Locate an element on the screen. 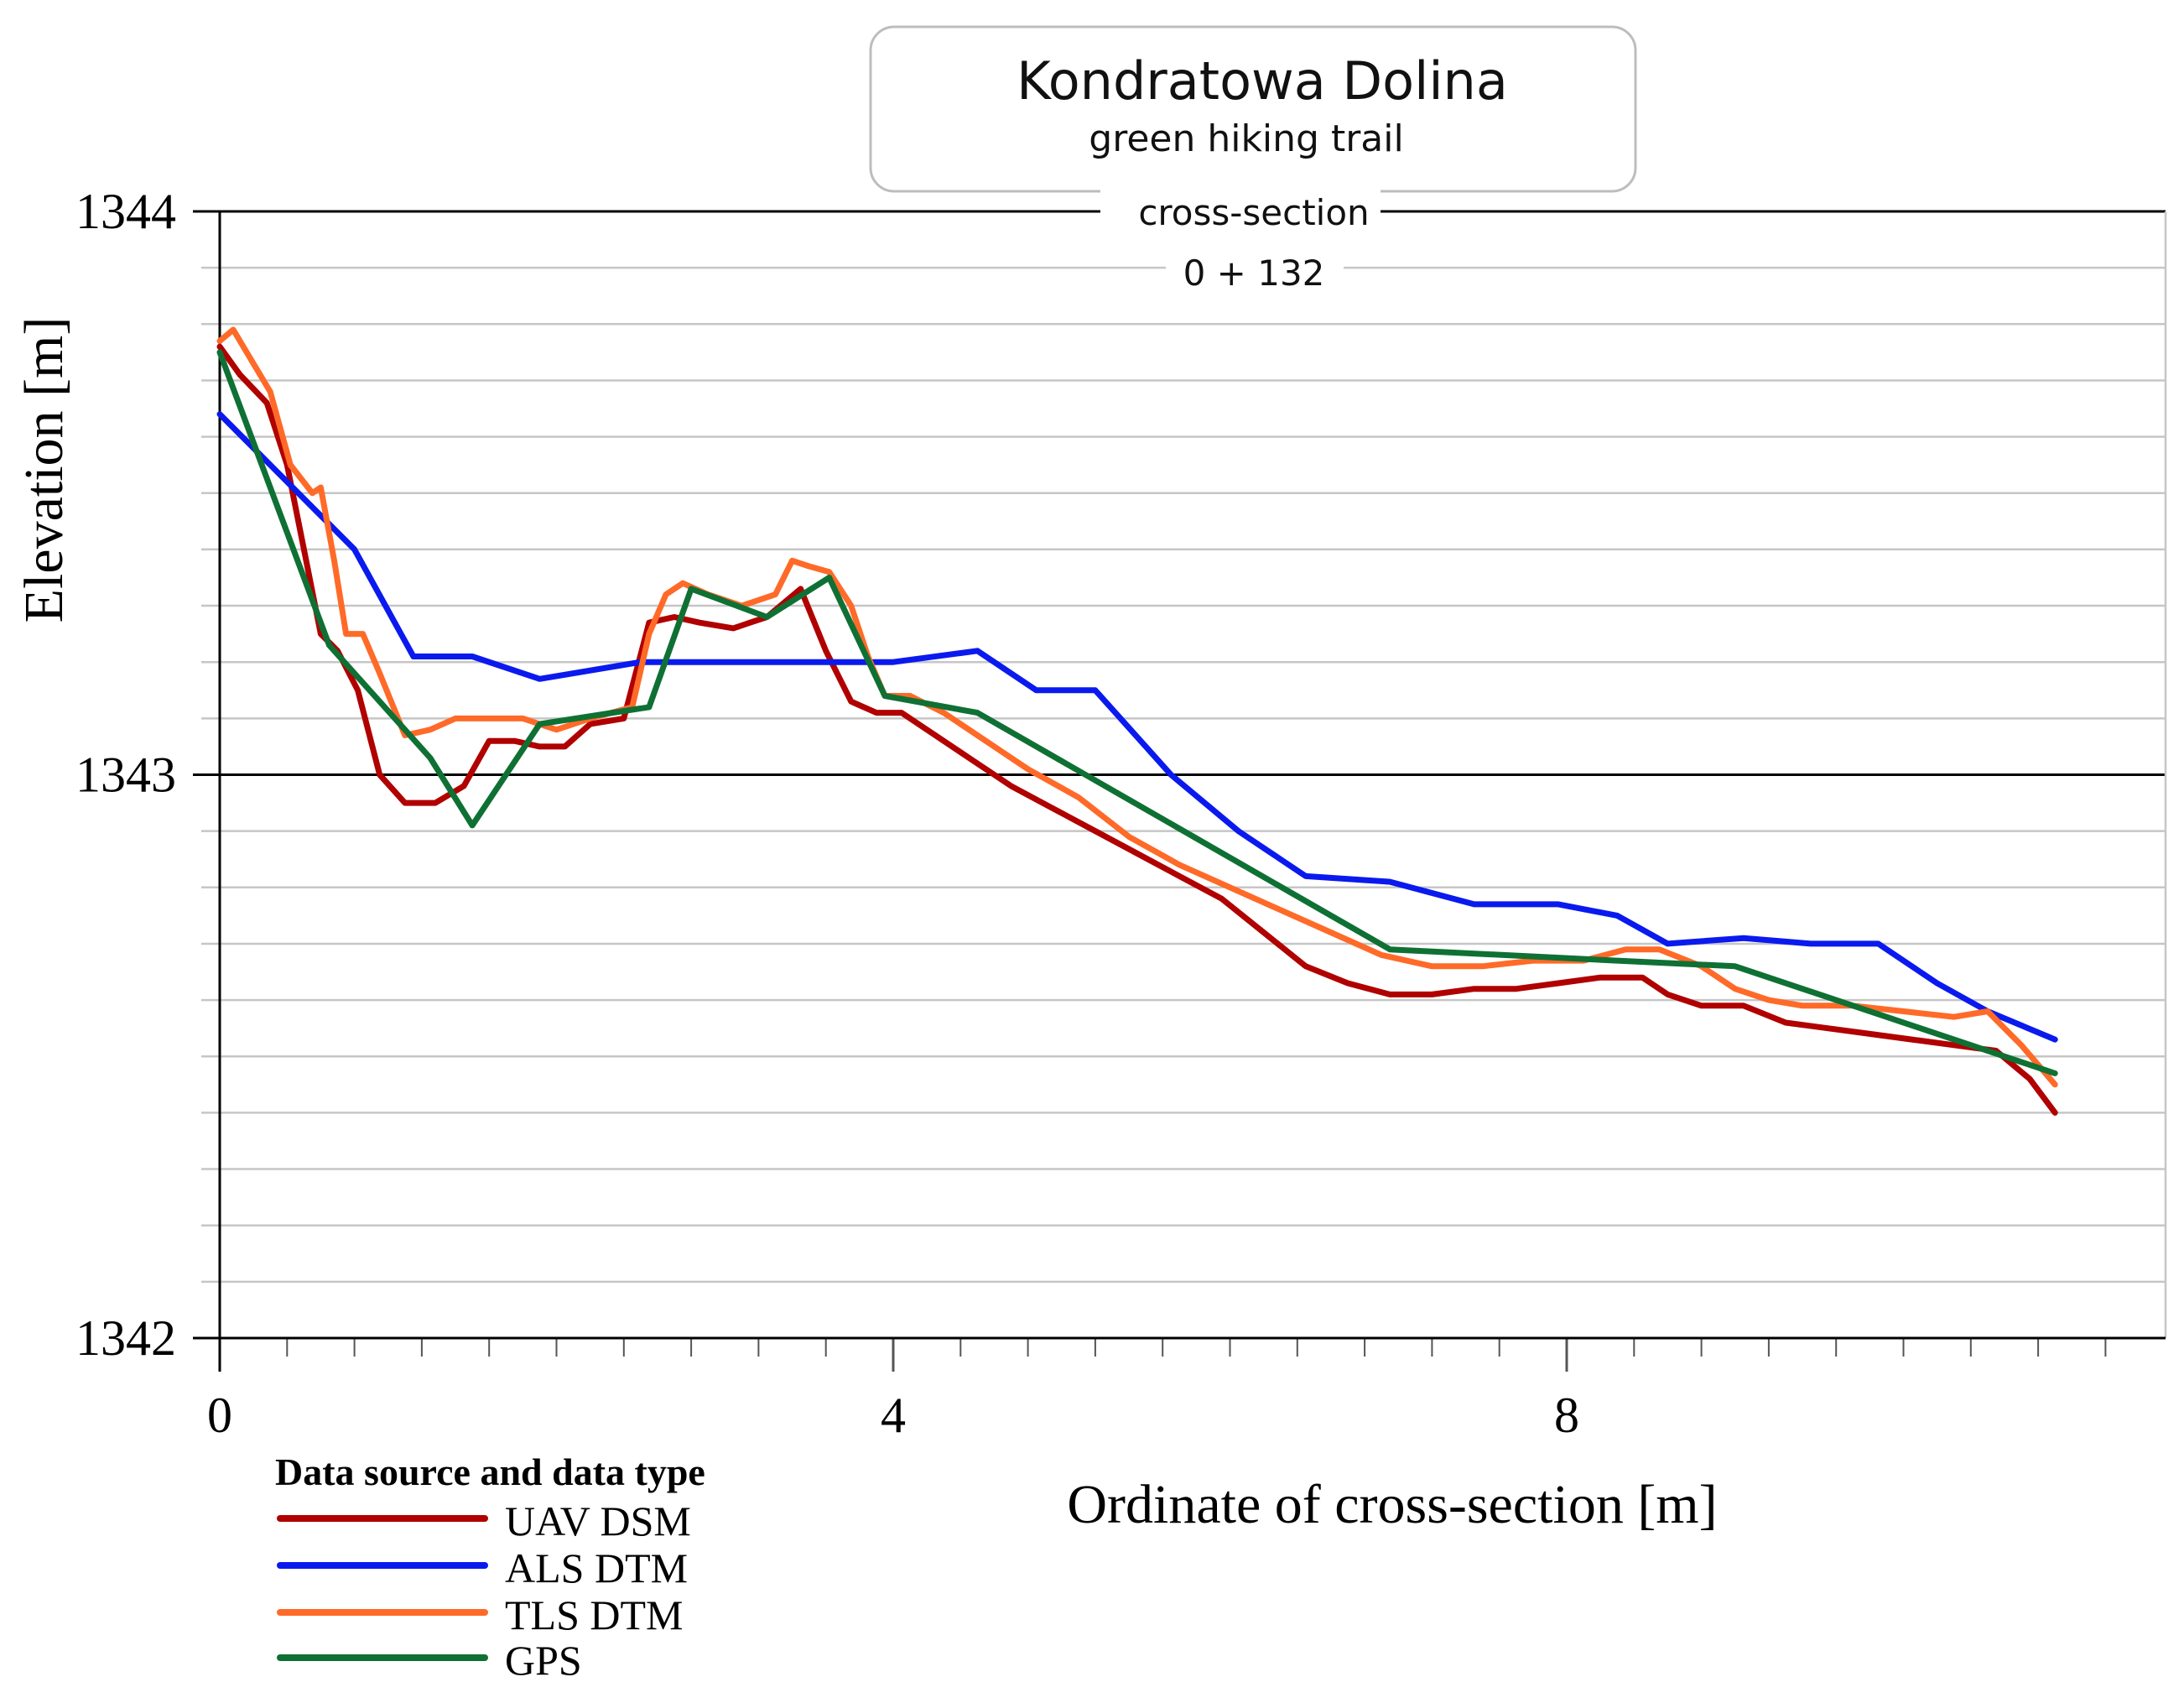 The width and height of the screenshot is (2184, 1703). legend-item-gps: GPS is located at coordinates (429, 1660).